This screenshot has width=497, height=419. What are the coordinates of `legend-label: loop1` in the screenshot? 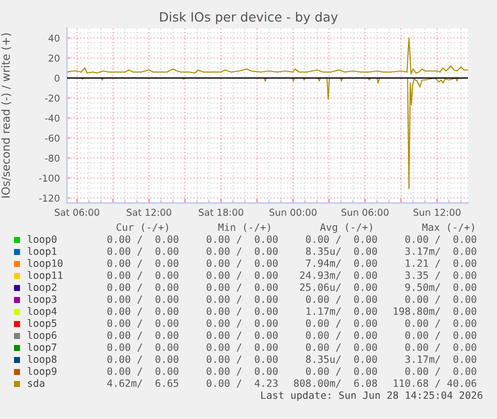 It's located at (42, 252).